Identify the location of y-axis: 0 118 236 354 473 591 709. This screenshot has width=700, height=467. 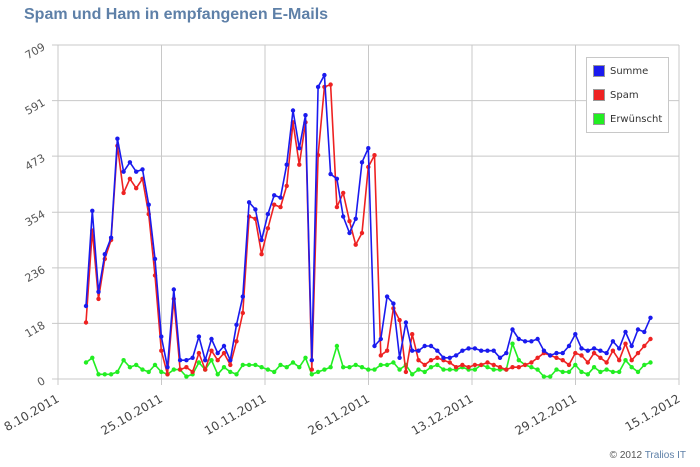
(35, 214).